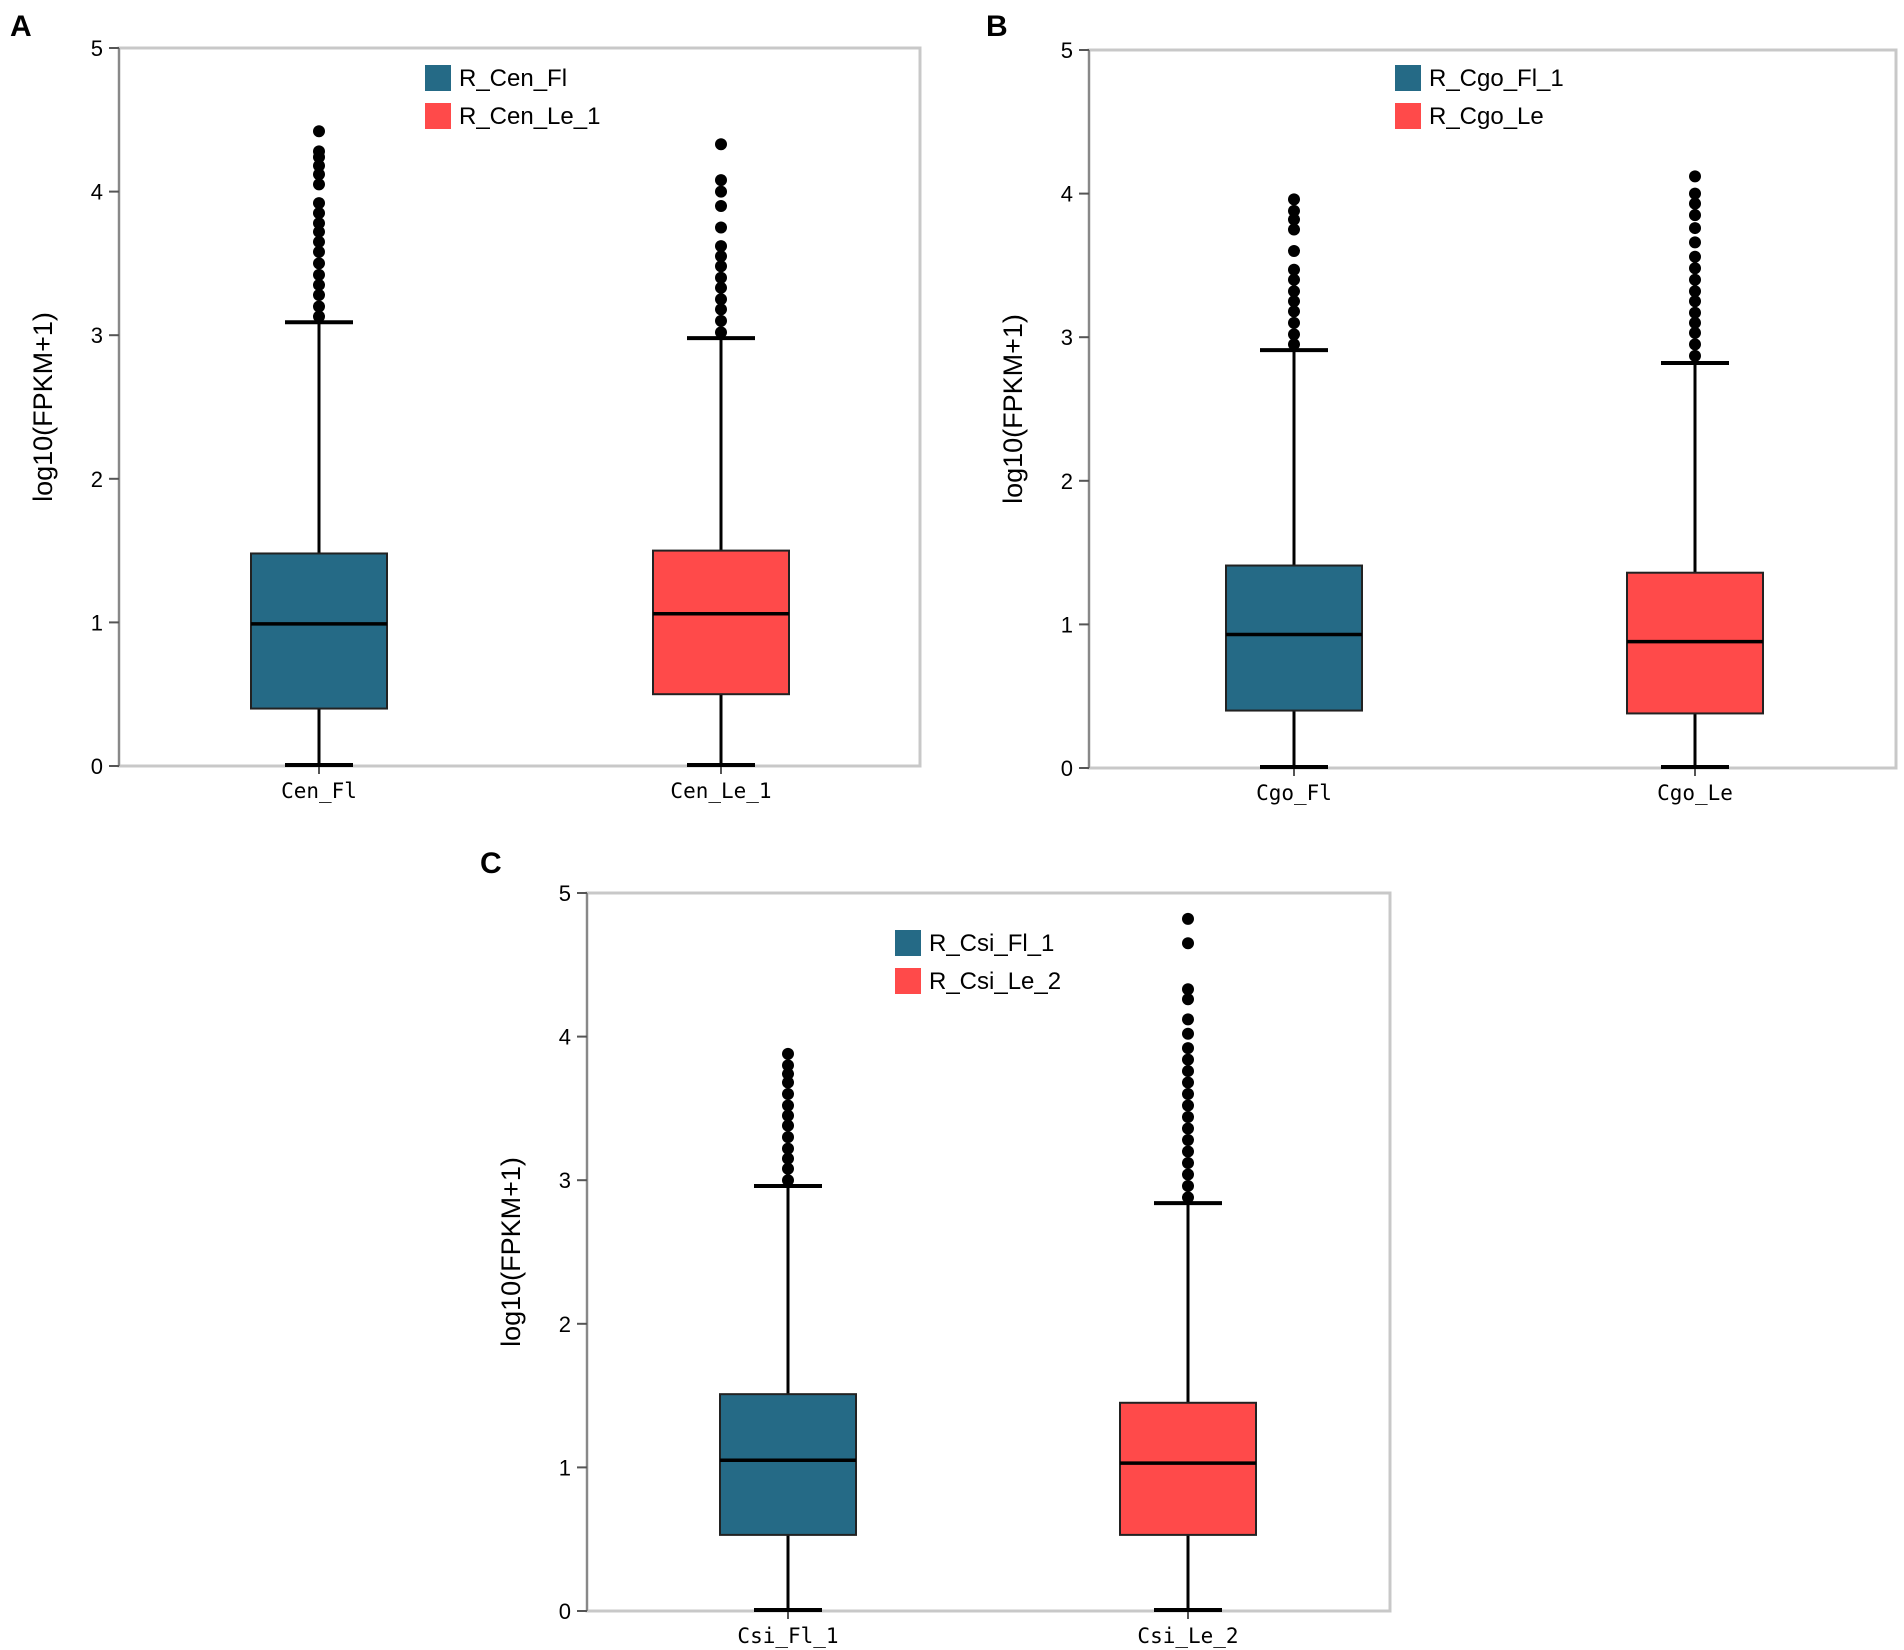 This screenshot has width=1904, height=1650. I want to click on x-tick-label: Csi_Fl_1, so click(787, 1636).